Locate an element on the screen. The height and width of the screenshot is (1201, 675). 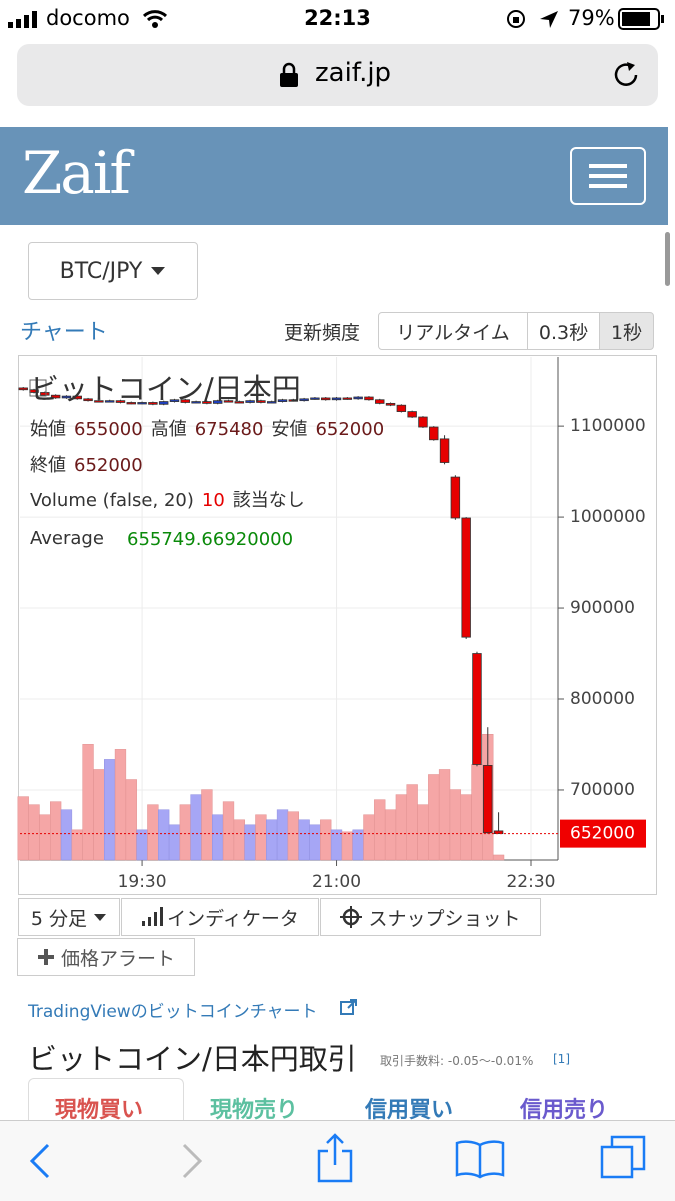
interval: 5 分足 is located at coordinates (59, 918).